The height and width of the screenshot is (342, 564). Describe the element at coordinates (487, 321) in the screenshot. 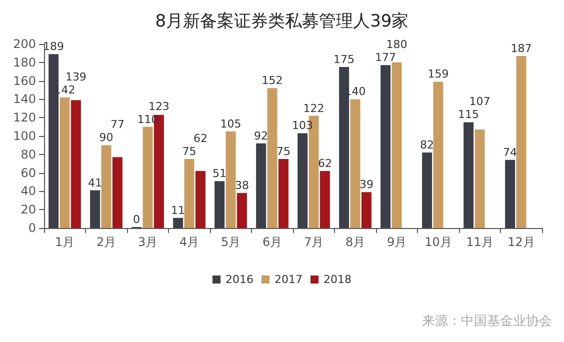

I see `source-note: 来源：中国基金业协会` at that location.